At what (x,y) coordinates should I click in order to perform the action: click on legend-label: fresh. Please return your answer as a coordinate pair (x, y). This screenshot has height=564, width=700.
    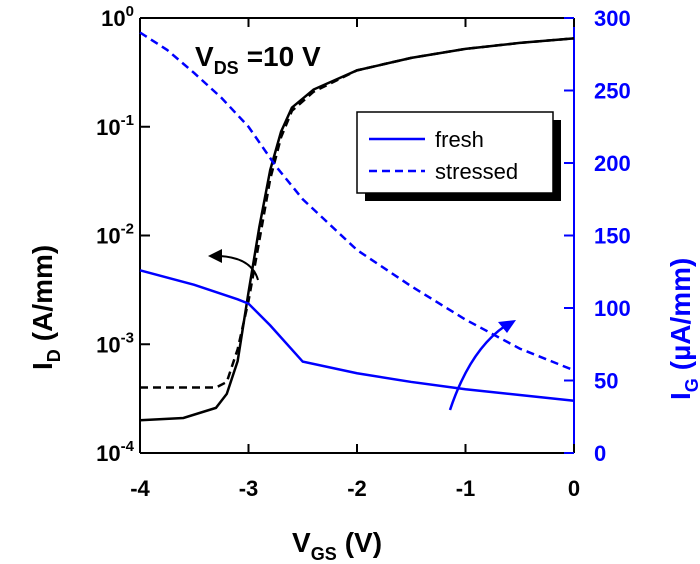
    Looking at the image, I should click on (459, 139).